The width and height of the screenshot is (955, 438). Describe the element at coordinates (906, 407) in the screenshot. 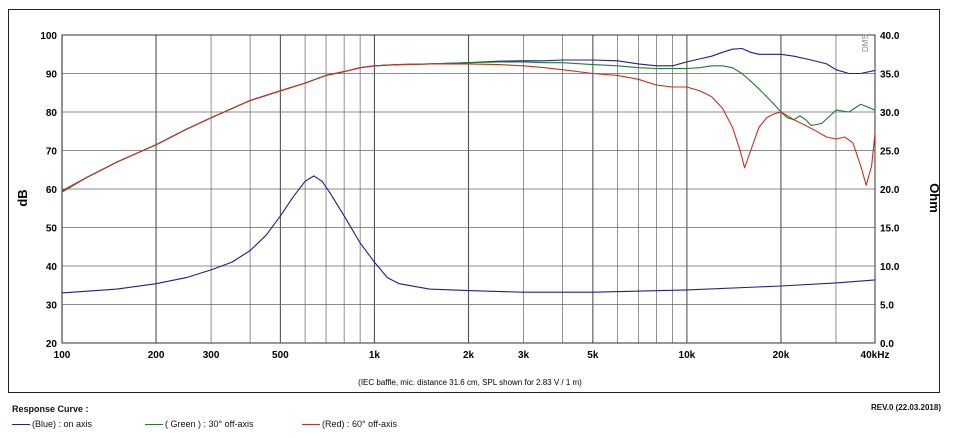

I see `revision-label: REV.0 (22.03.2018)` at that location.